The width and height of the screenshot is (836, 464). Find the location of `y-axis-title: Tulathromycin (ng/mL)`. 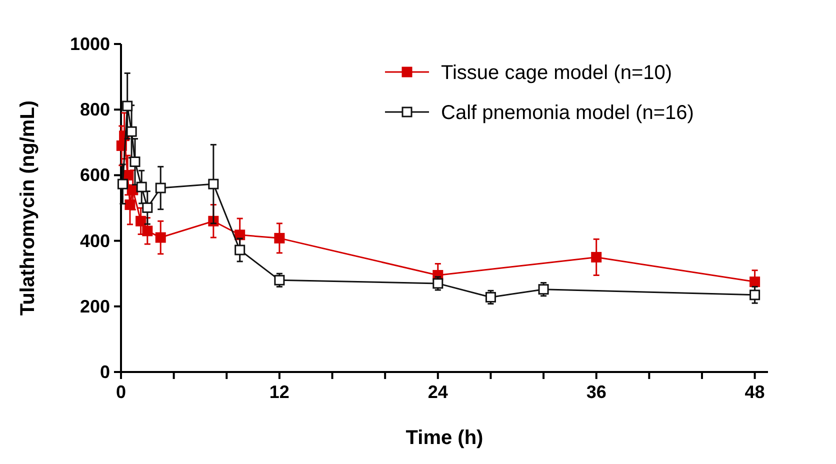

y-axis-title: Tulathromycin (ng/mL) is located at coordinates (28, 208).